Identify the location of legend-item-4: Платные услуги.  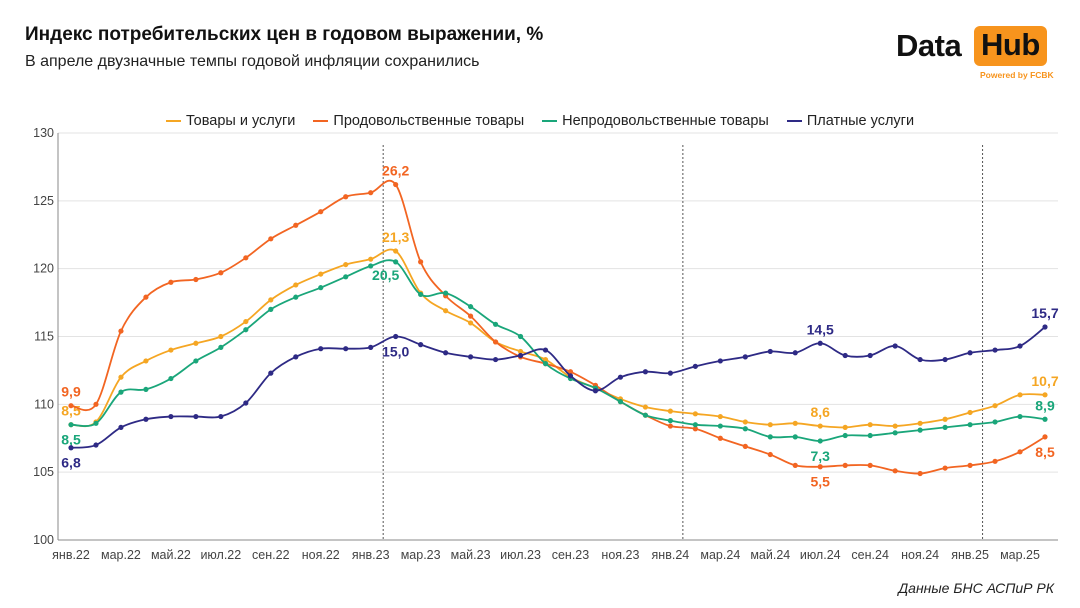
(850, 121).